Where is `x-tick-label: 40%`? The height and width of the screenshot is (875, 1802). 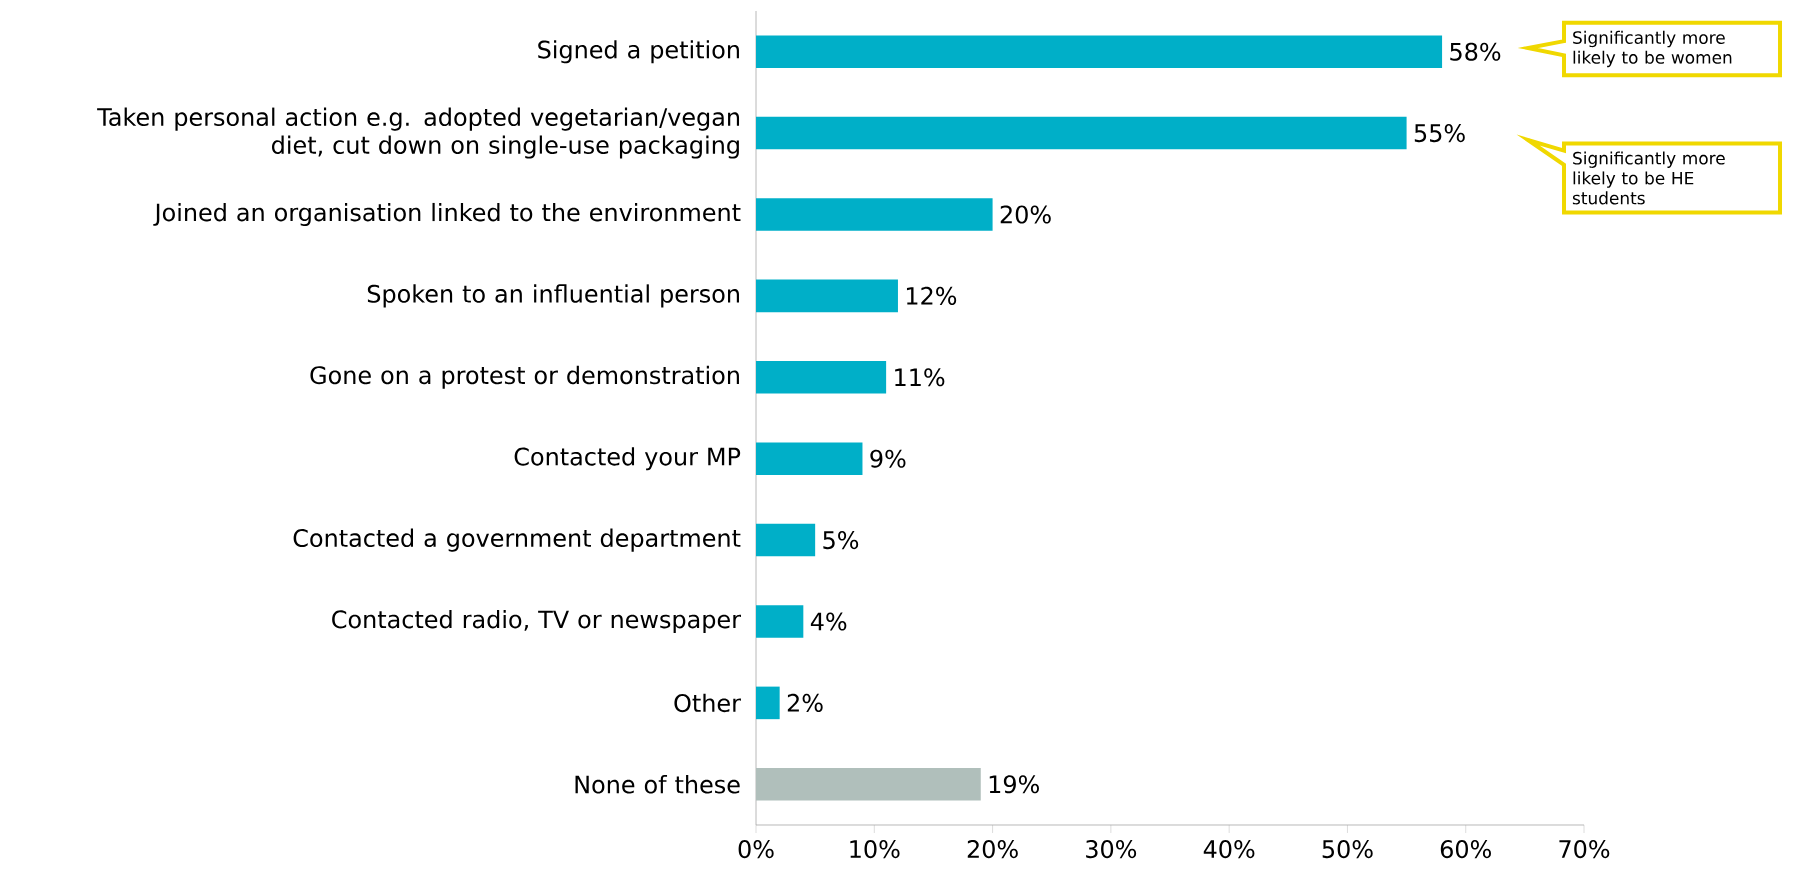 x-tick-label: 40% is located at coordinates (1229, 849).